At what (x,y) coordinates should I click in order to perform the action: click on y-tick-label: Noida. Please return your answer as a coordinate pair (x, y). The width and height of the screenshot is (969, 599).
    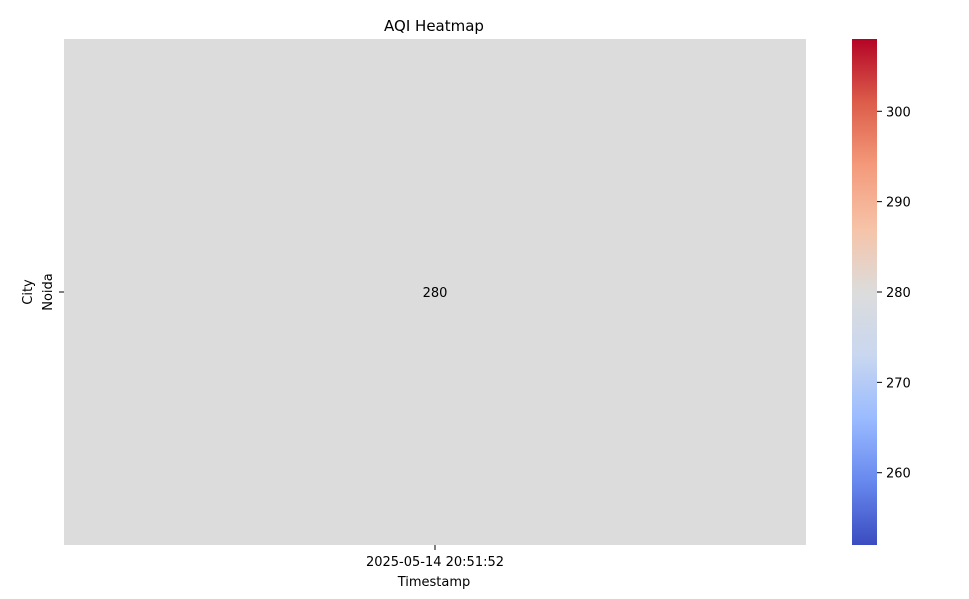
    Looking at the image, I should click on (48, 292).